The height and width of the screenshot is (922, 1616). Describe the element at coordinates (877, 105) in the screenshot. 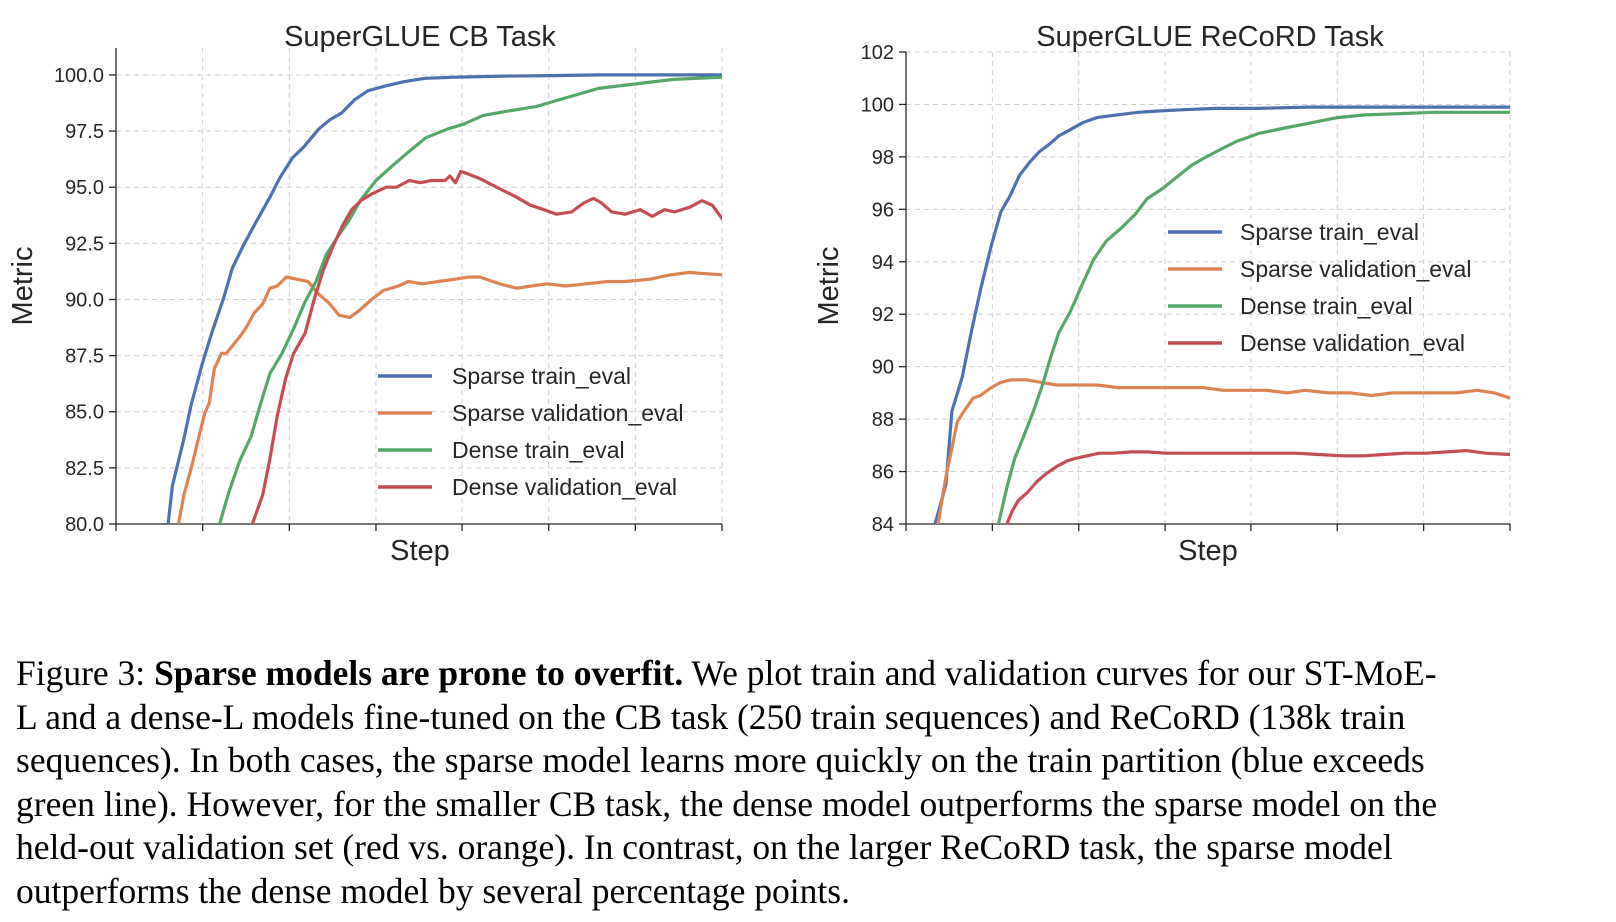

I see `y-tick-label: 100` at that location.